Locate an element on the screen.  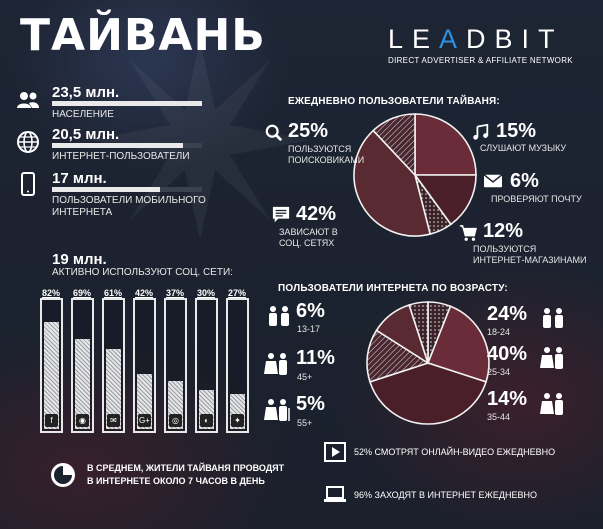
social-users-label: АКТИВНО ИСПОЛЬЗУЮТ СОЦ. СЕТИ: is located at coordinates (142, 272).